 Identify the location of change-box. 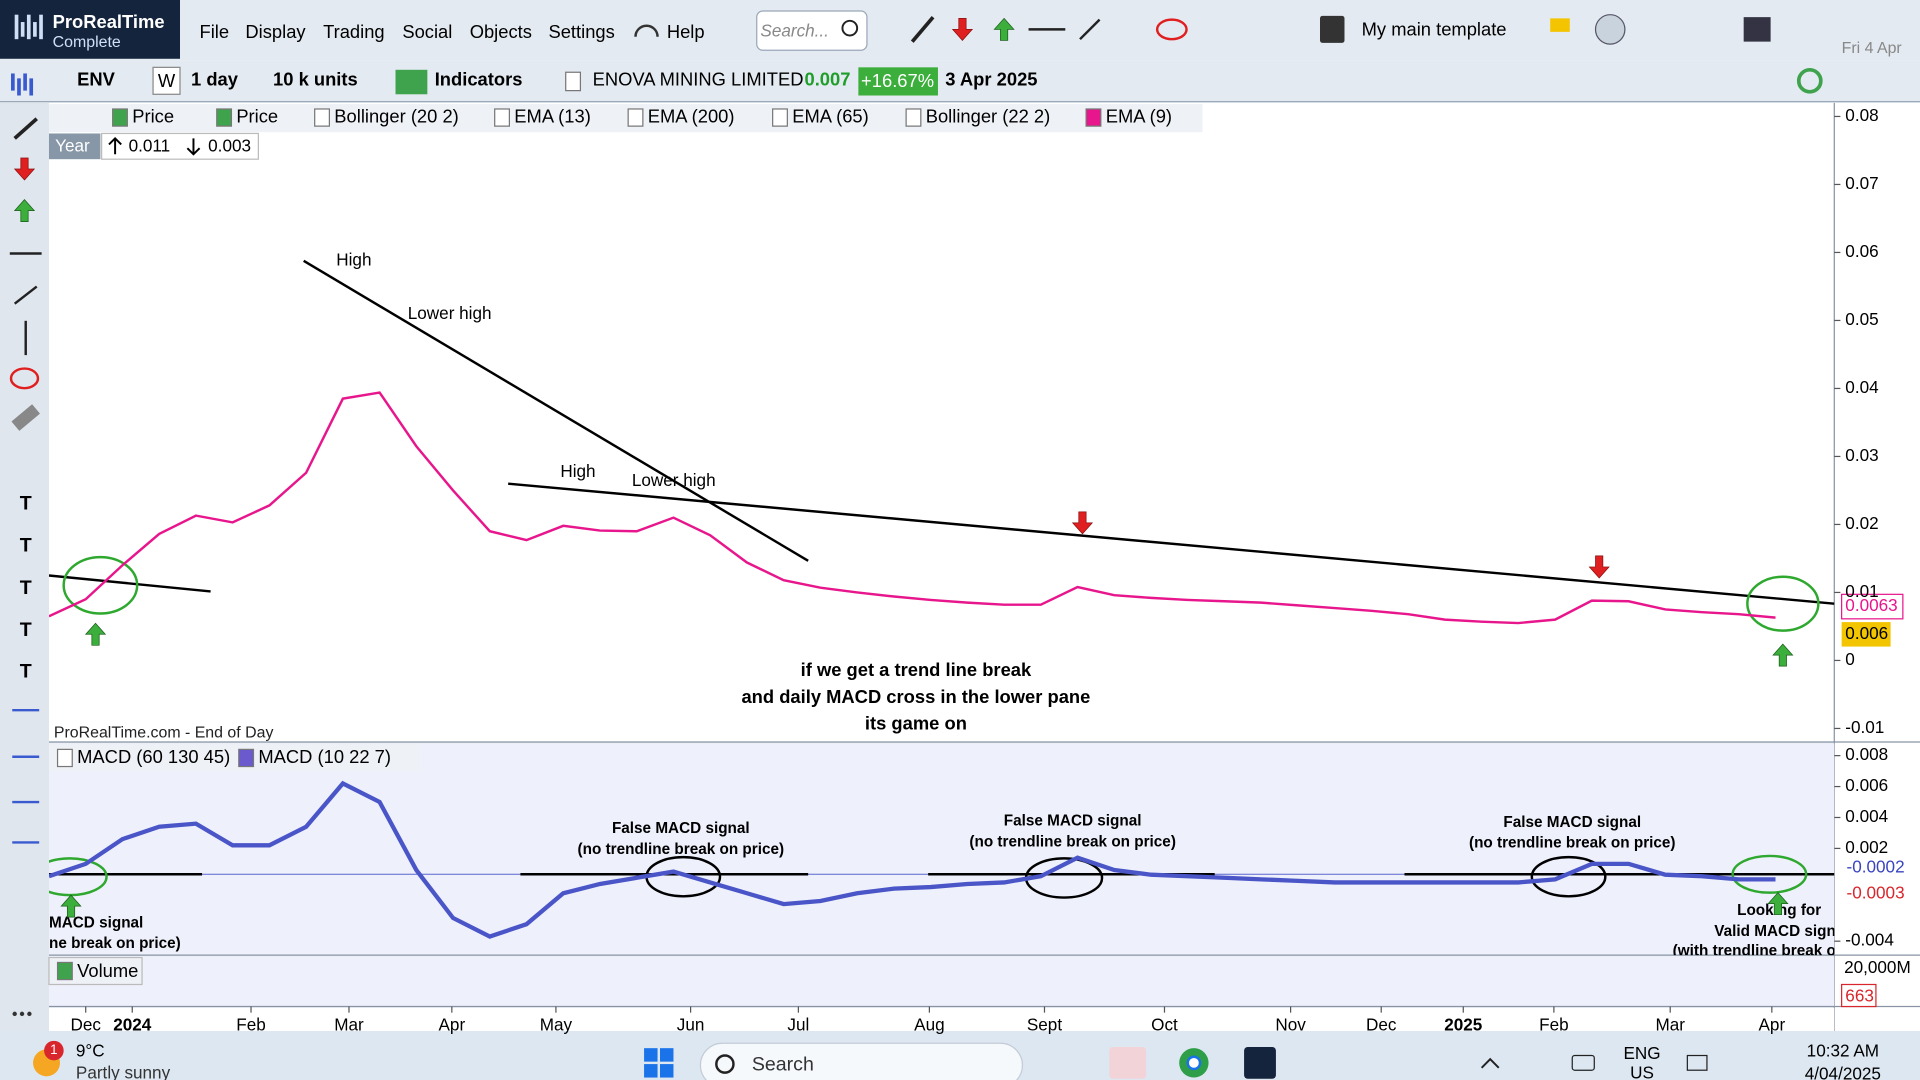
(898, 81).